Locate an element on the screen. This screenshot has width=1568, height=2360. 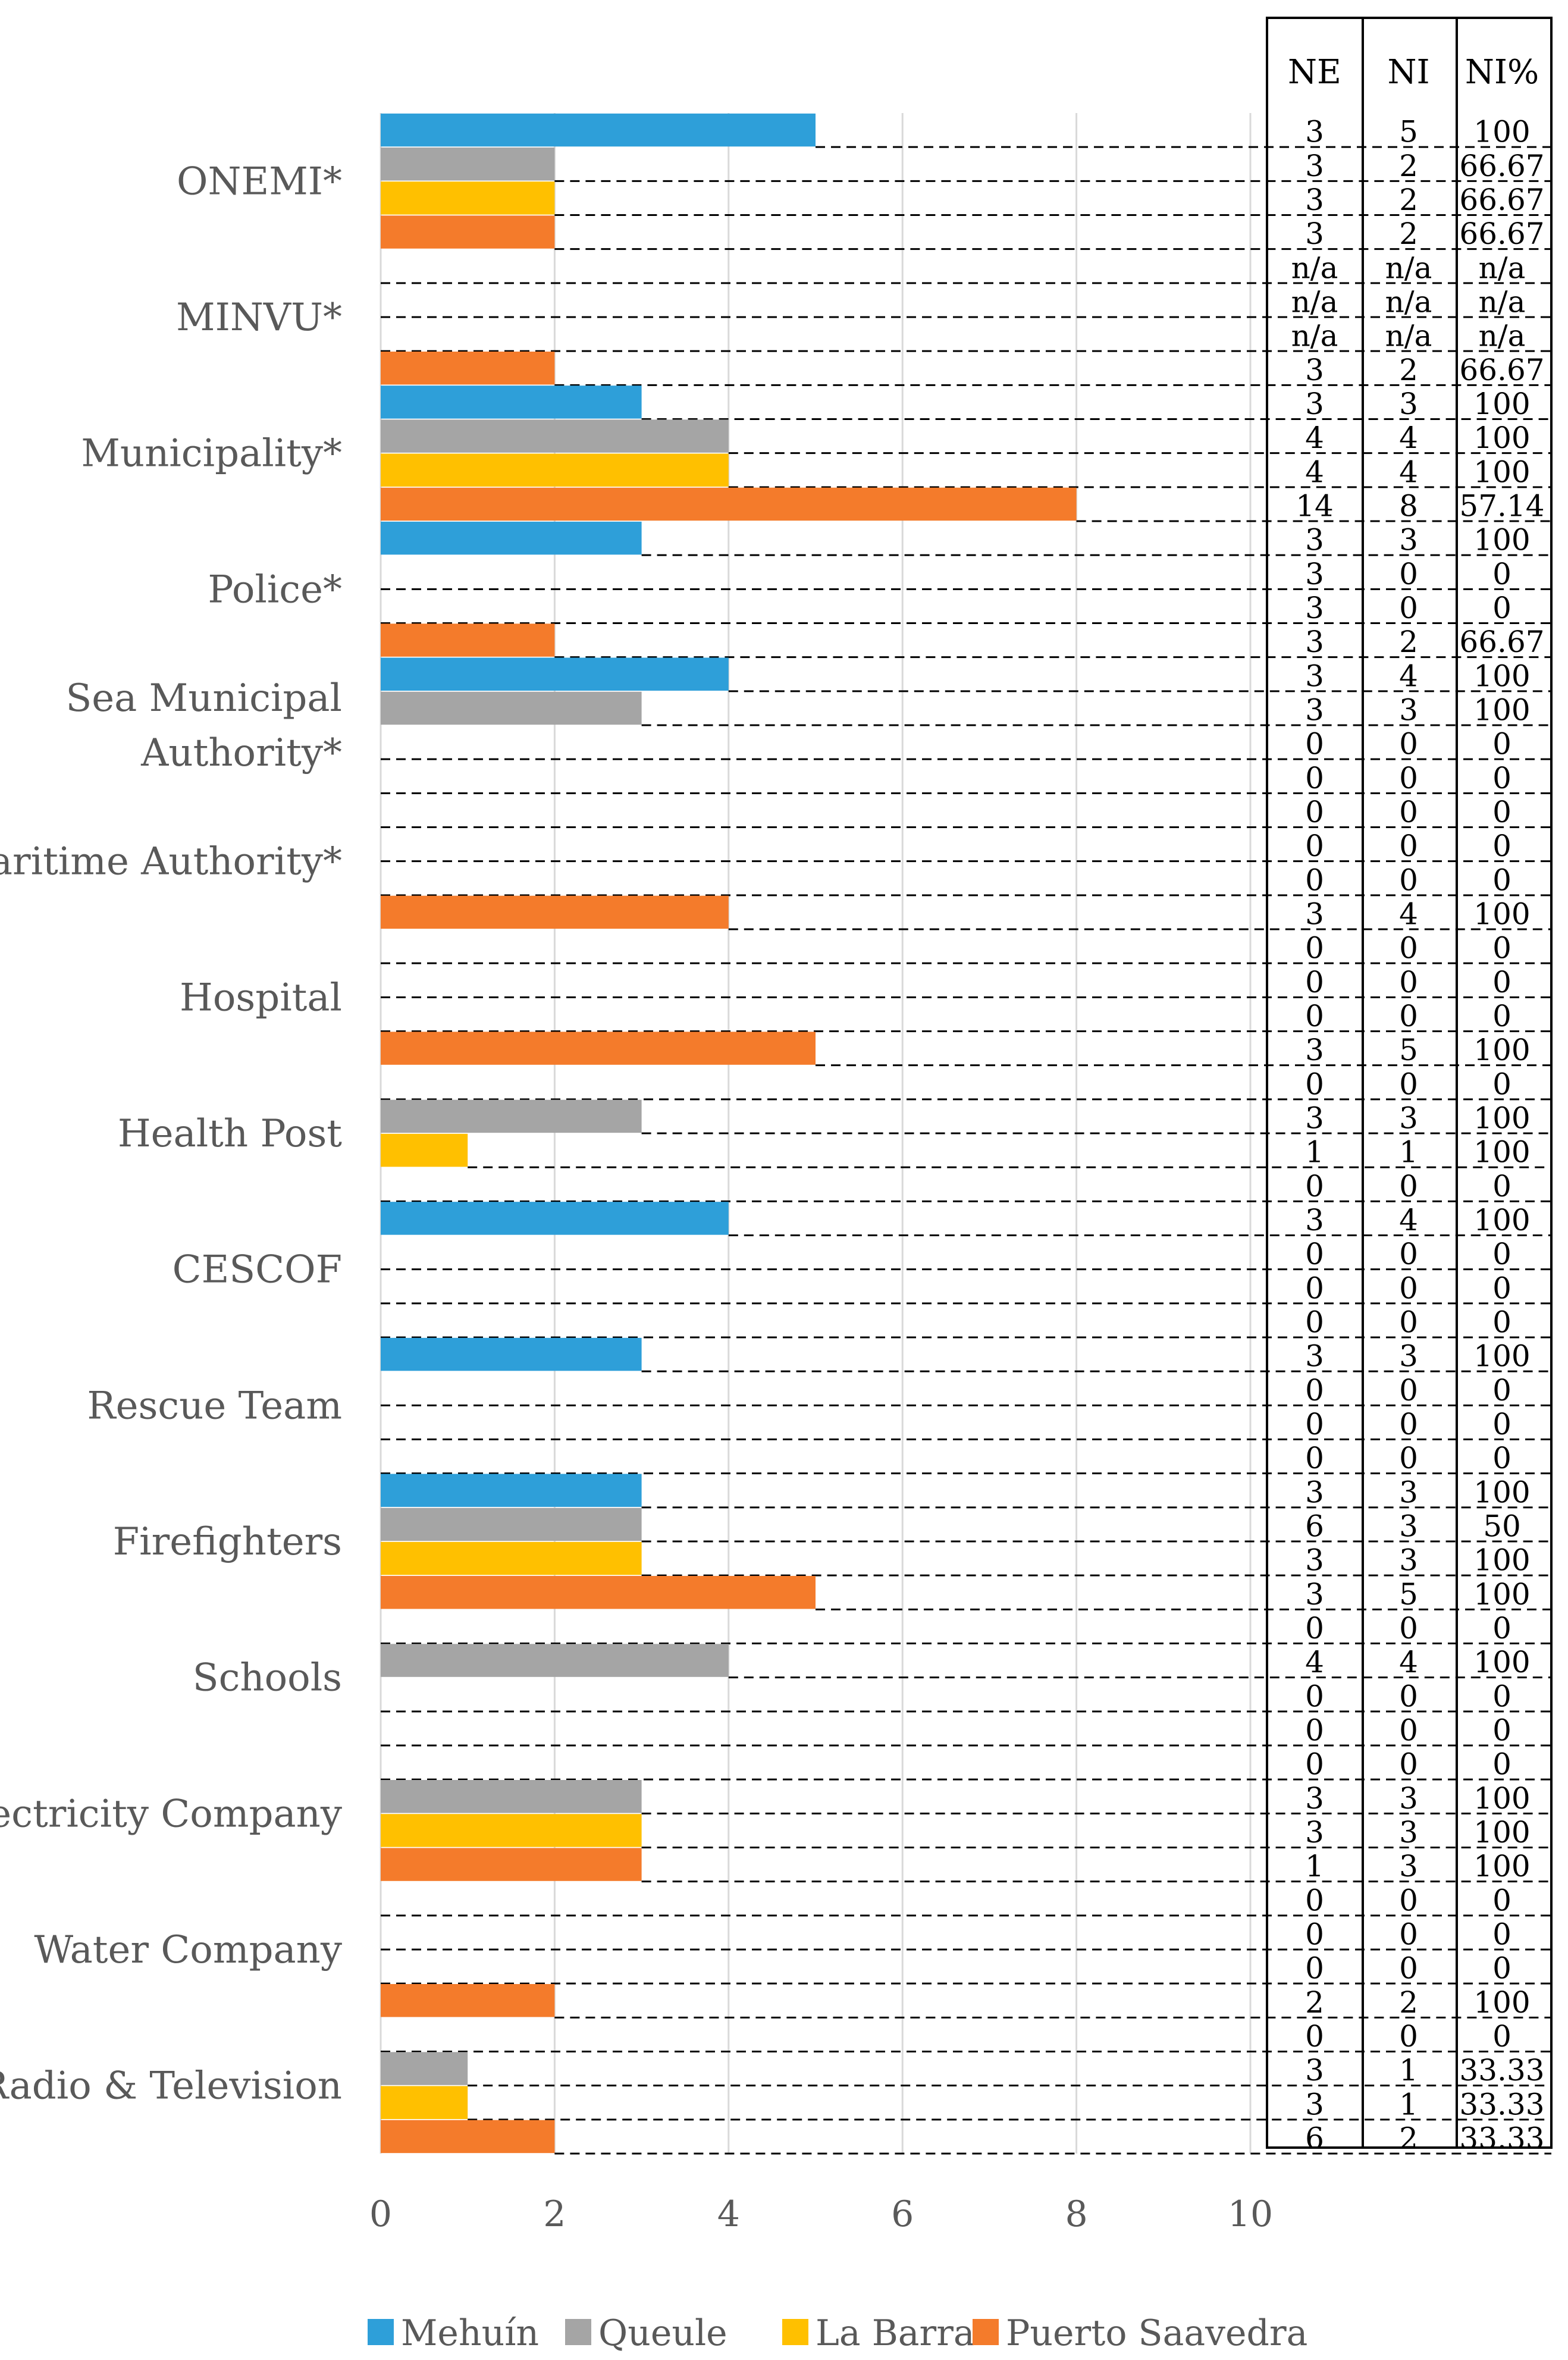
bar-firefighters-la-barra is located at coordinates (511, 1558).